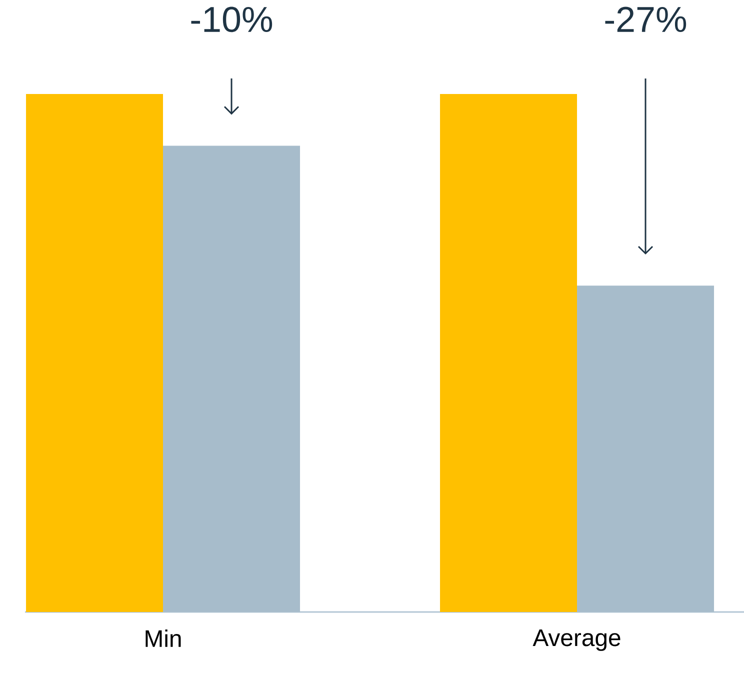 This screenshot has height=676, width=744. What do you see at coordinates (163, 638) in the screenshot?
I see `x-tick-label: Min` at bounding box center [163, 638].